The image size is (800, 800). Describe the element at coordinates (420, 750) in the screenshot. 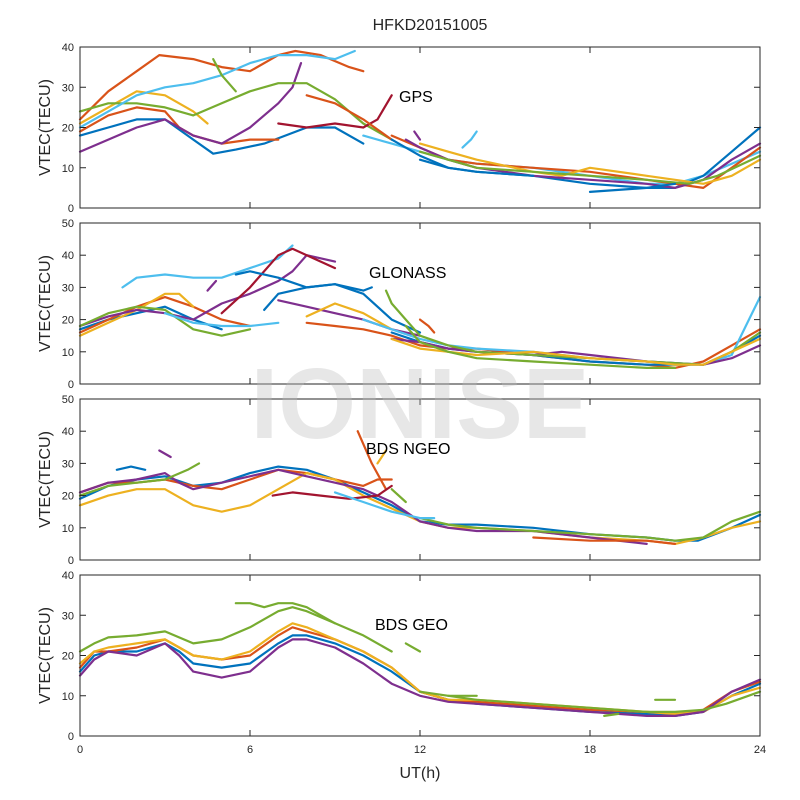

I see `x-tick-label: 12` at that location.